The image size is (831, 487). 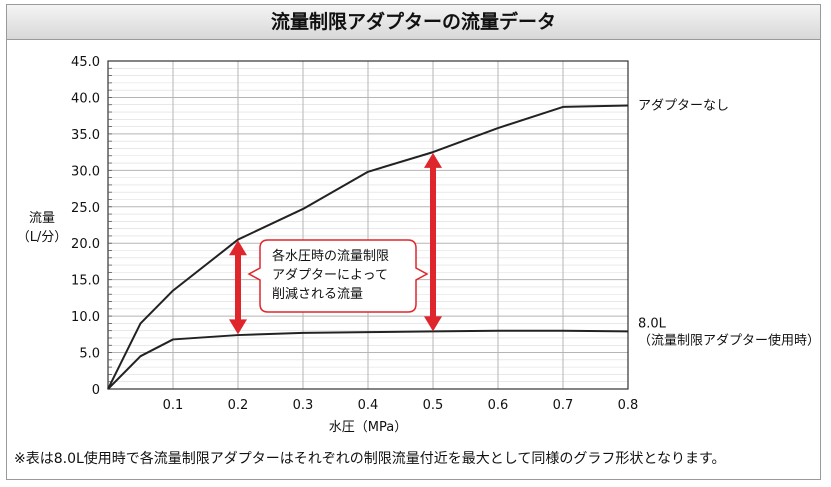 What do you see at coordinates (652, 323) in the screenshot?
I see `series-label: 8.0L` at bounding box center [652, 323].